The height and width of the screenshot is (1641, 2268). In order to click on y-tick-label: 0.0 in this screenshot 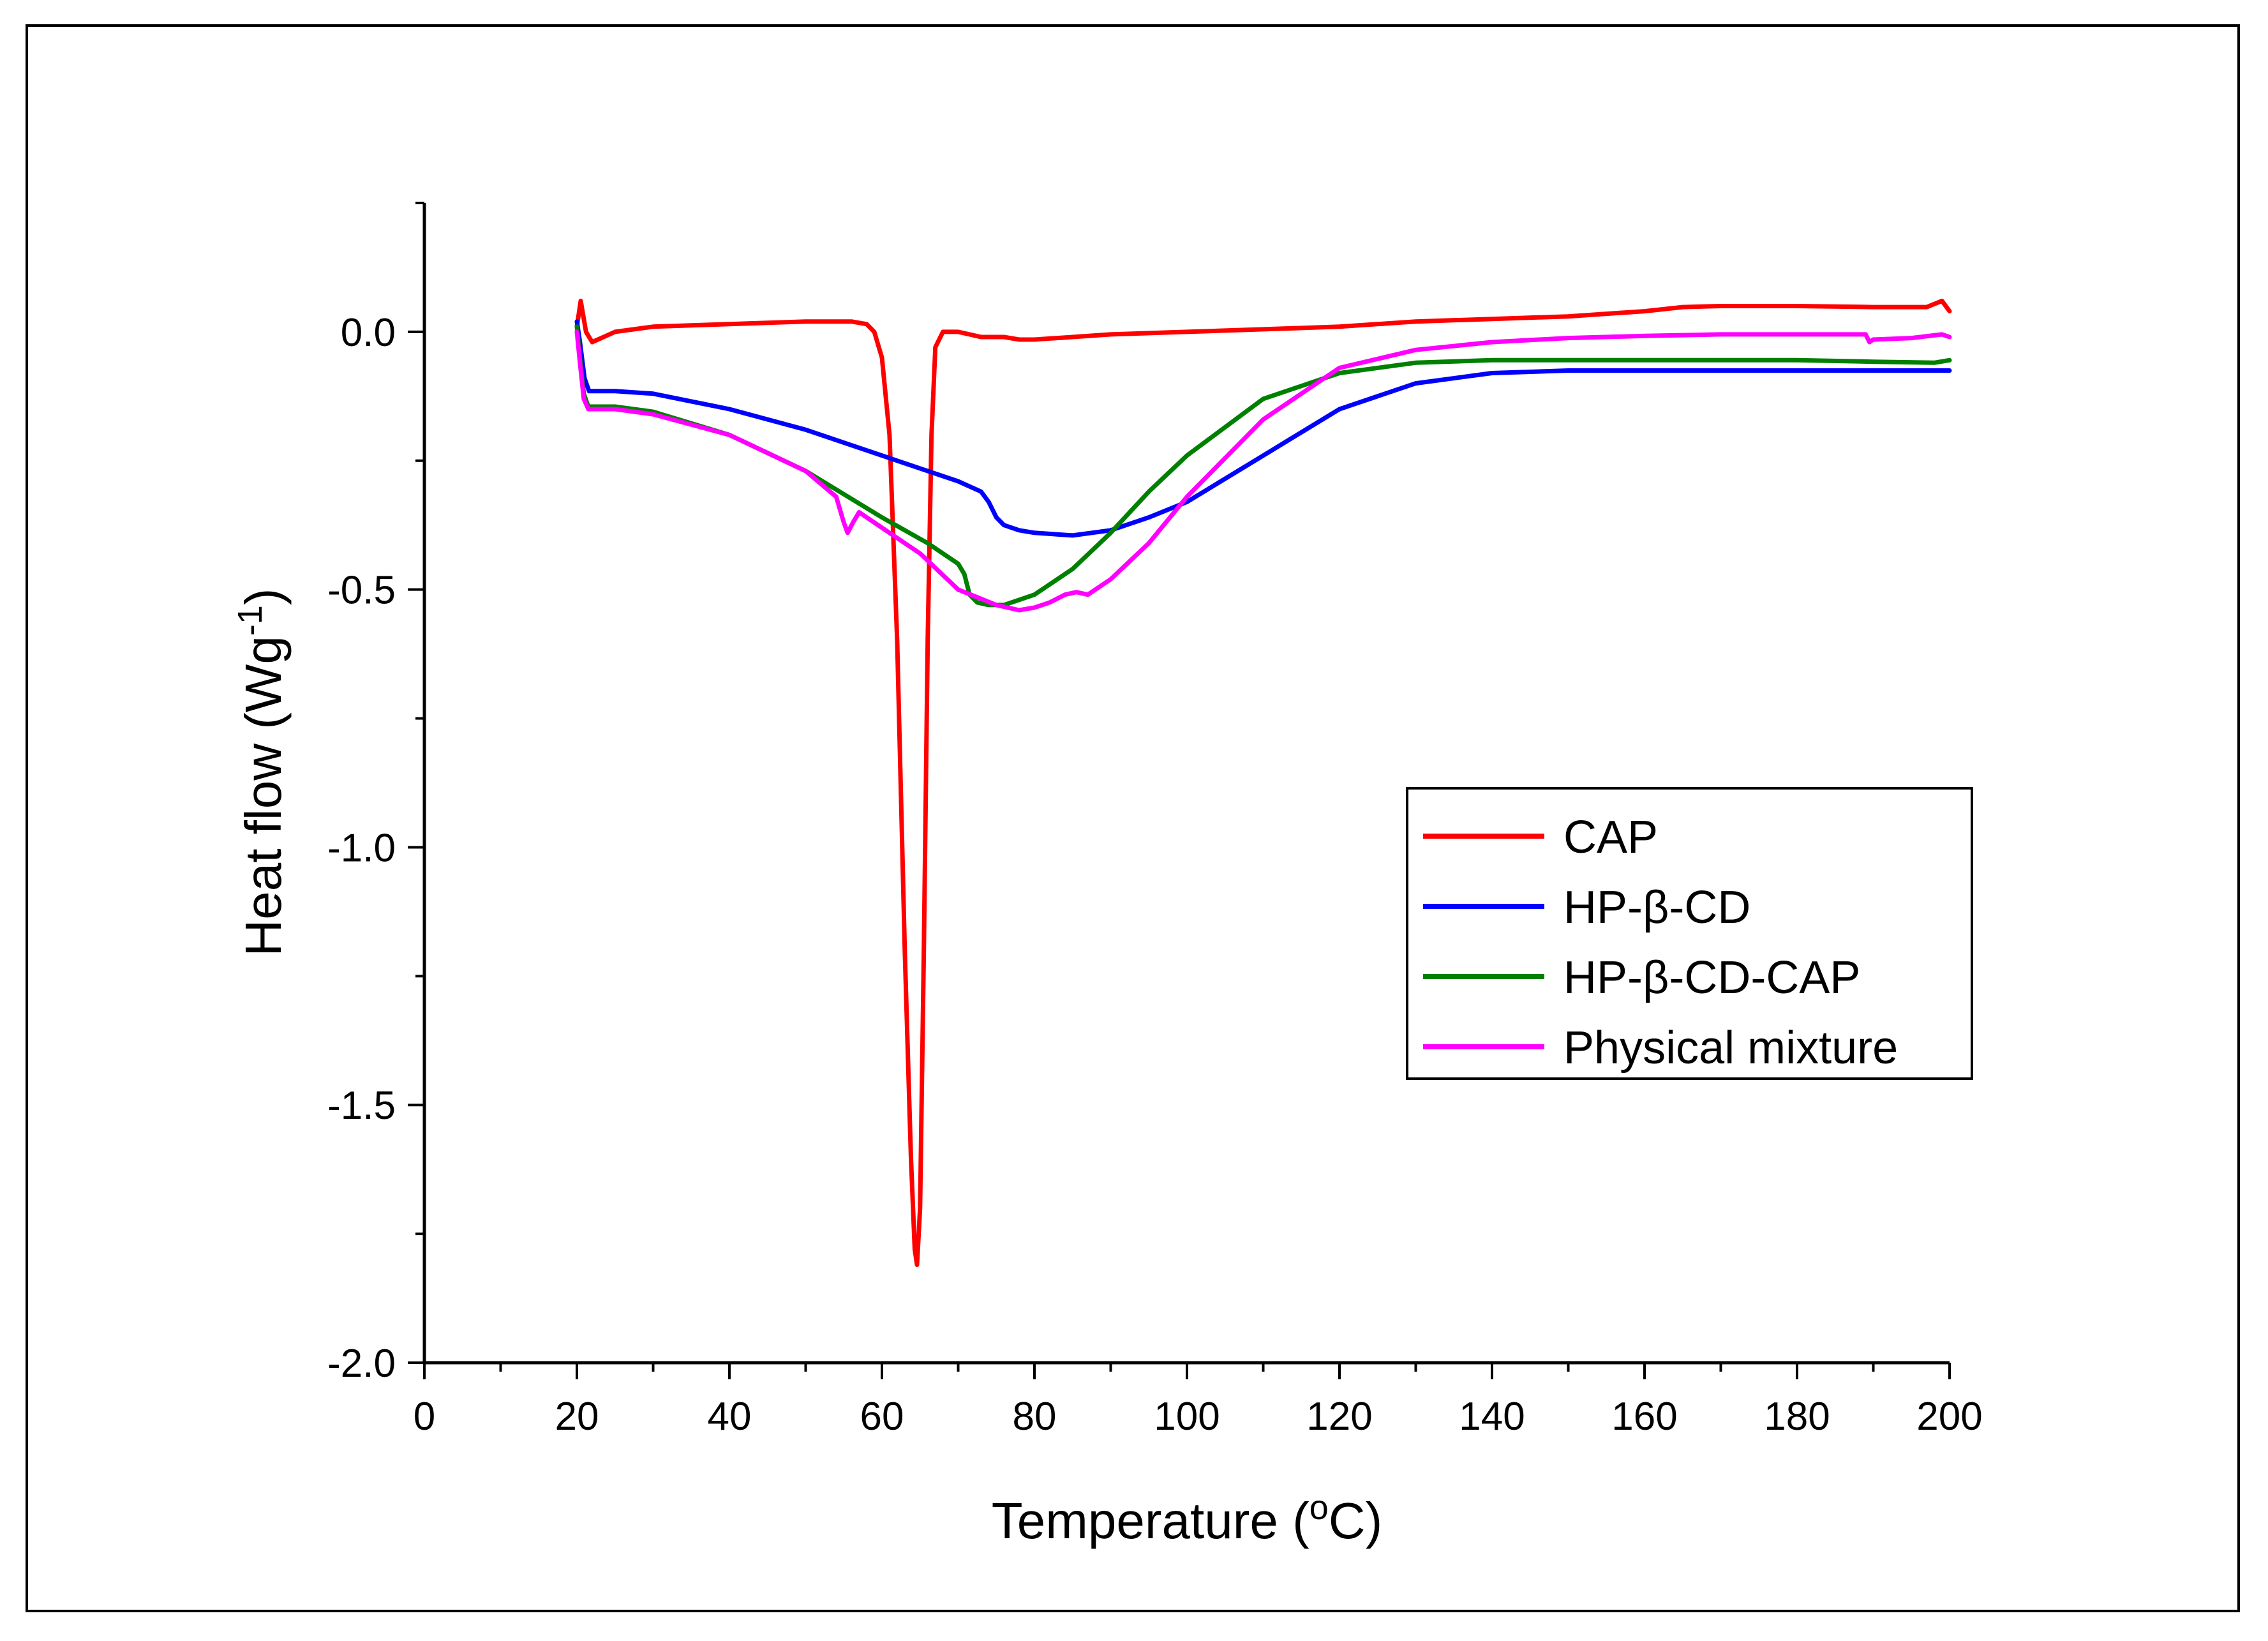, I will do `click(368, 333)`.